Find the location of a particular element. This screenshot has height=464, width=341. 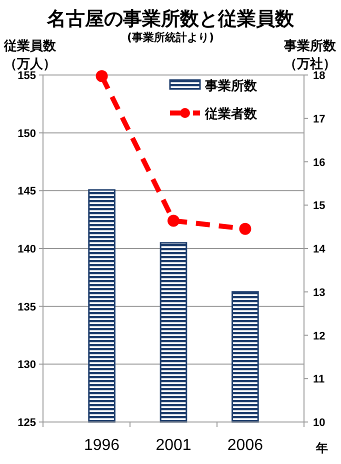

x-axis-title: 年 is located at coordinates (321, 448).